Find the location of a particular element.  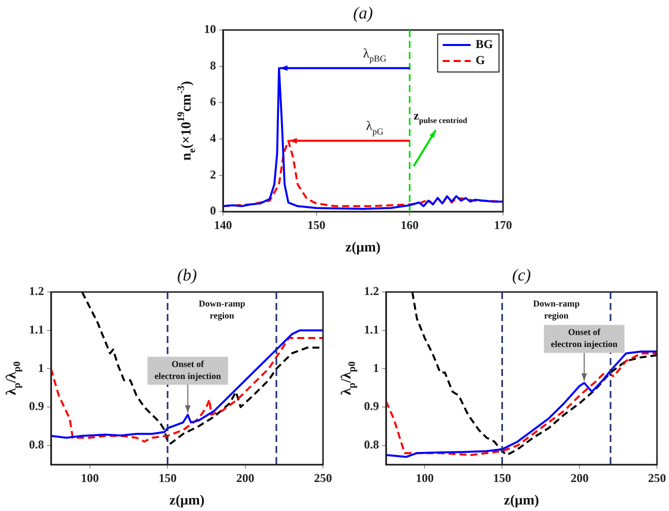

y-tick-label: 2 is located at coordinates (213, 174).